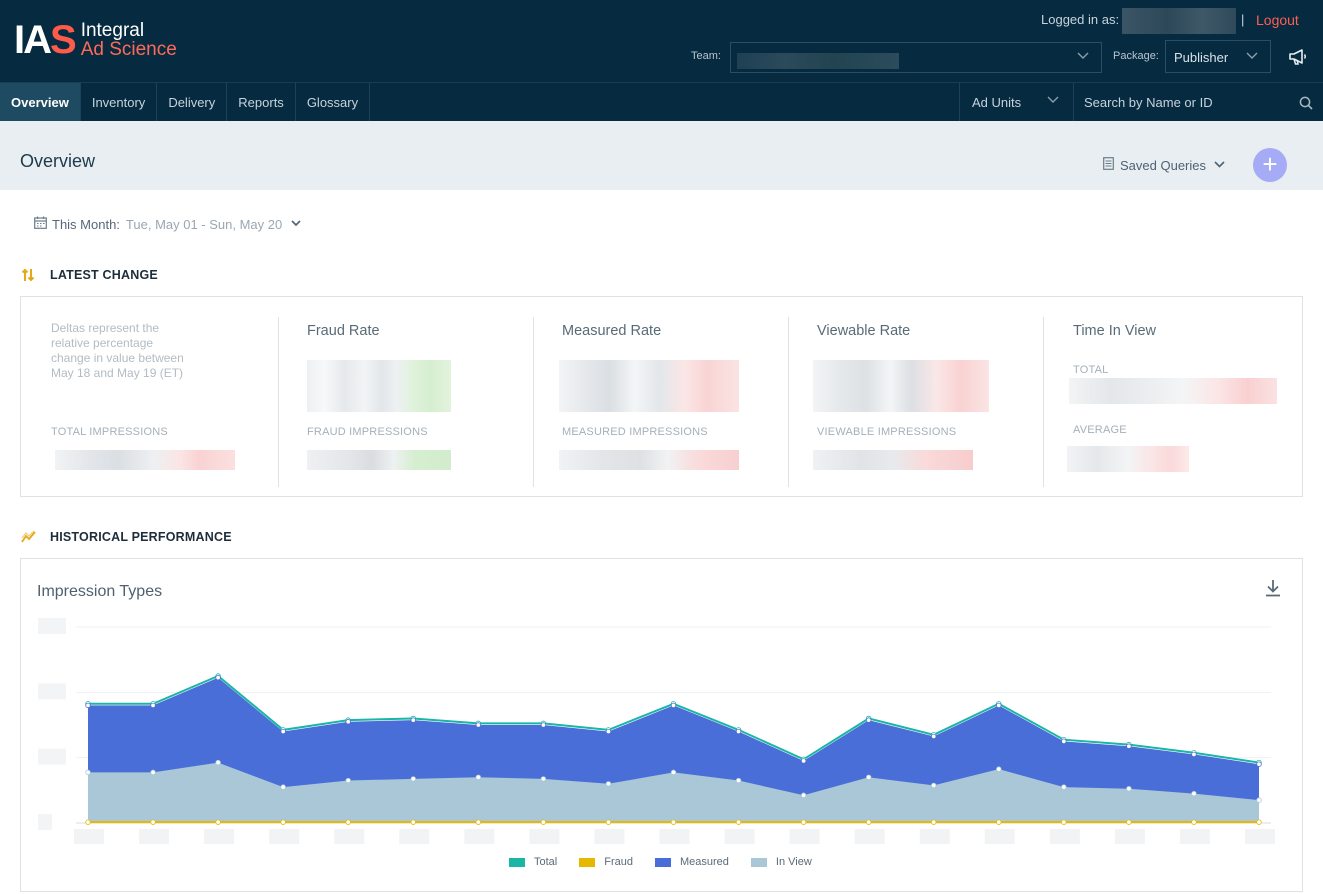 The height and width of the screenshot is (894, 1323). What do you see at coordinates (692, 862) in the screenshot?
I see `legend-item-measured: Measured` at bounding box center [692, 862].